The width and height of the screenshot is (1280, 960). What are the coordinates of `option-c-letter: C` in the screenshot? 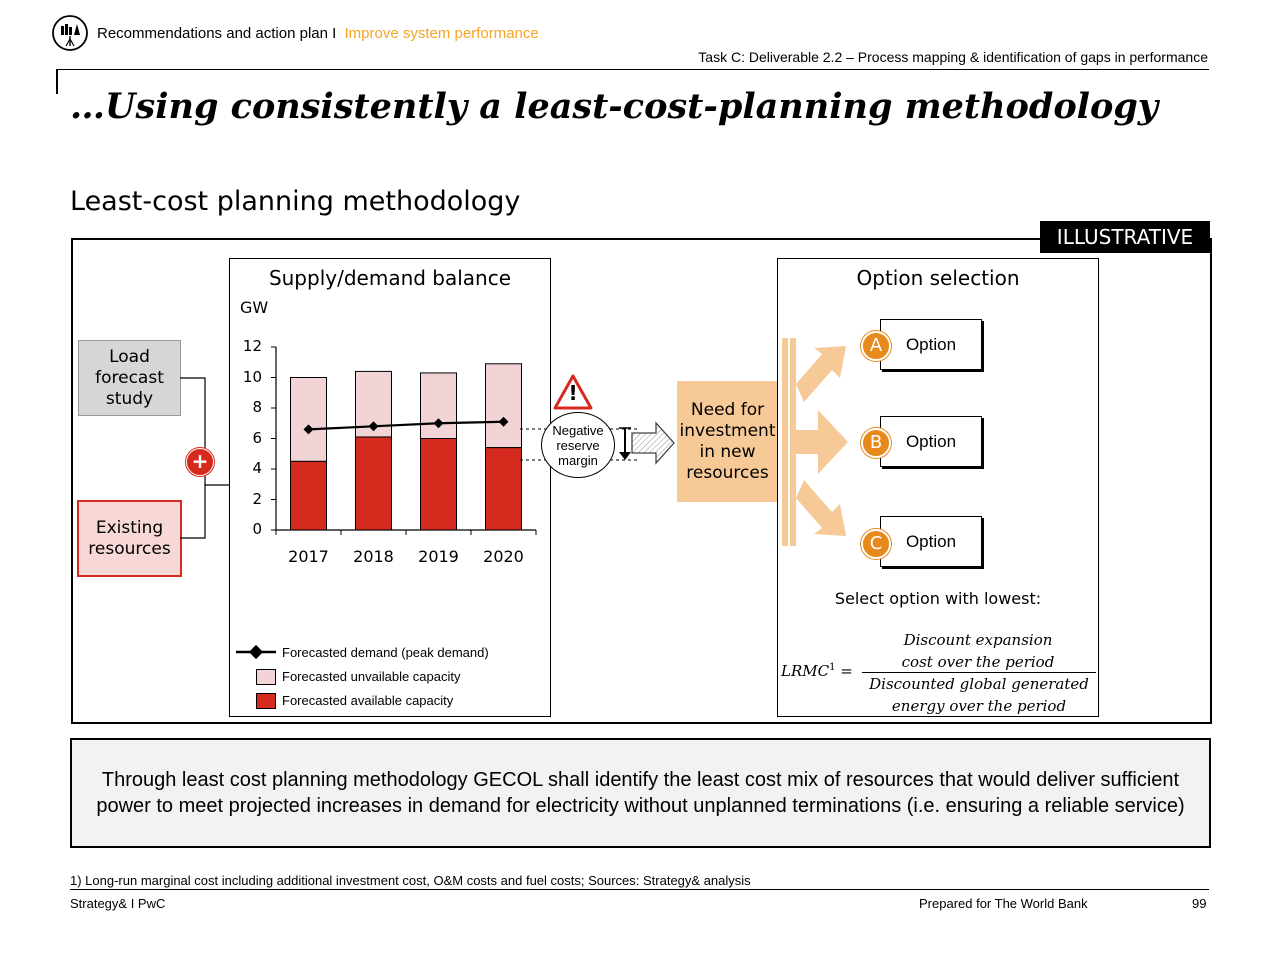 It's located at (876, 543).